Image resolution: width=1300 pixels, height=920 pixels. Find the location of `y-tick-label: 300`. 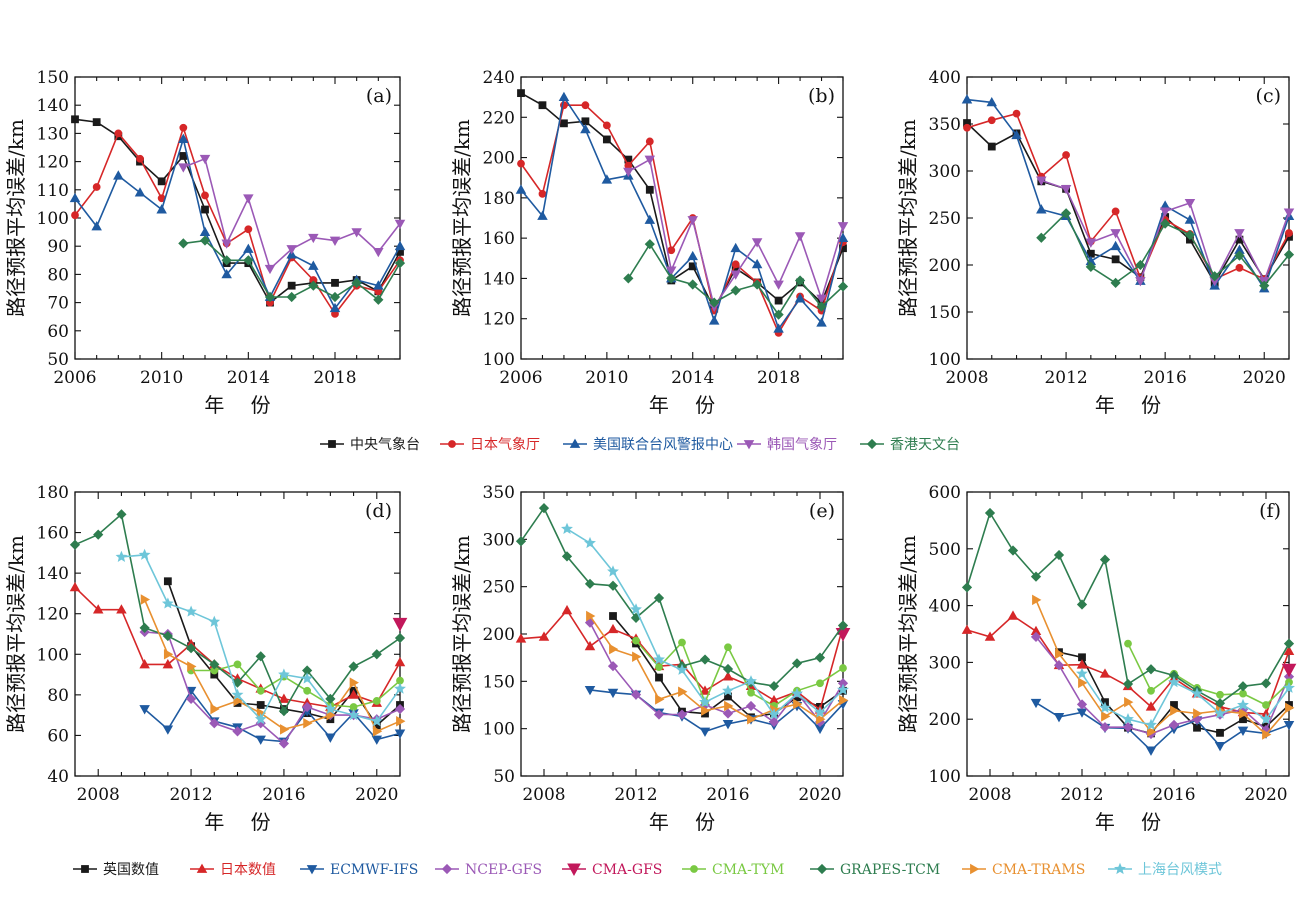

y-tick-label: 300 is located at coordinates (945, 172).